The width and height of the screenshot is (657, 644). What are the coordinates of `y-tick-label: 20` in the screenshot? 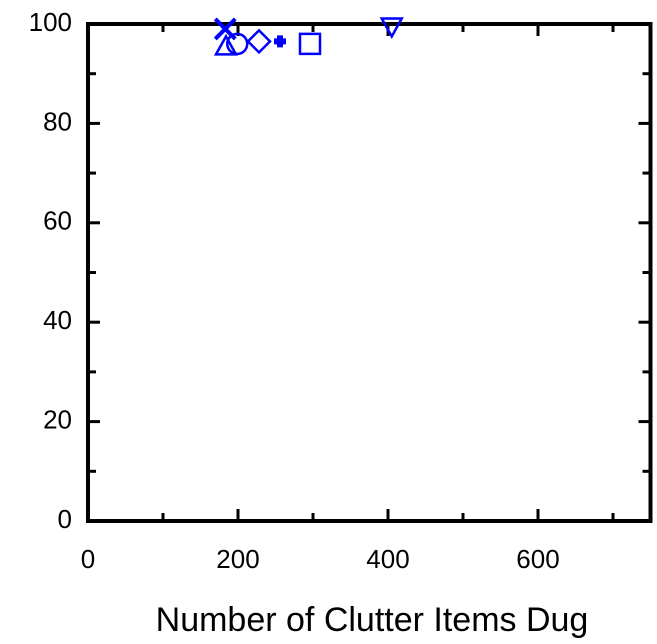 It's located at (57, 419).